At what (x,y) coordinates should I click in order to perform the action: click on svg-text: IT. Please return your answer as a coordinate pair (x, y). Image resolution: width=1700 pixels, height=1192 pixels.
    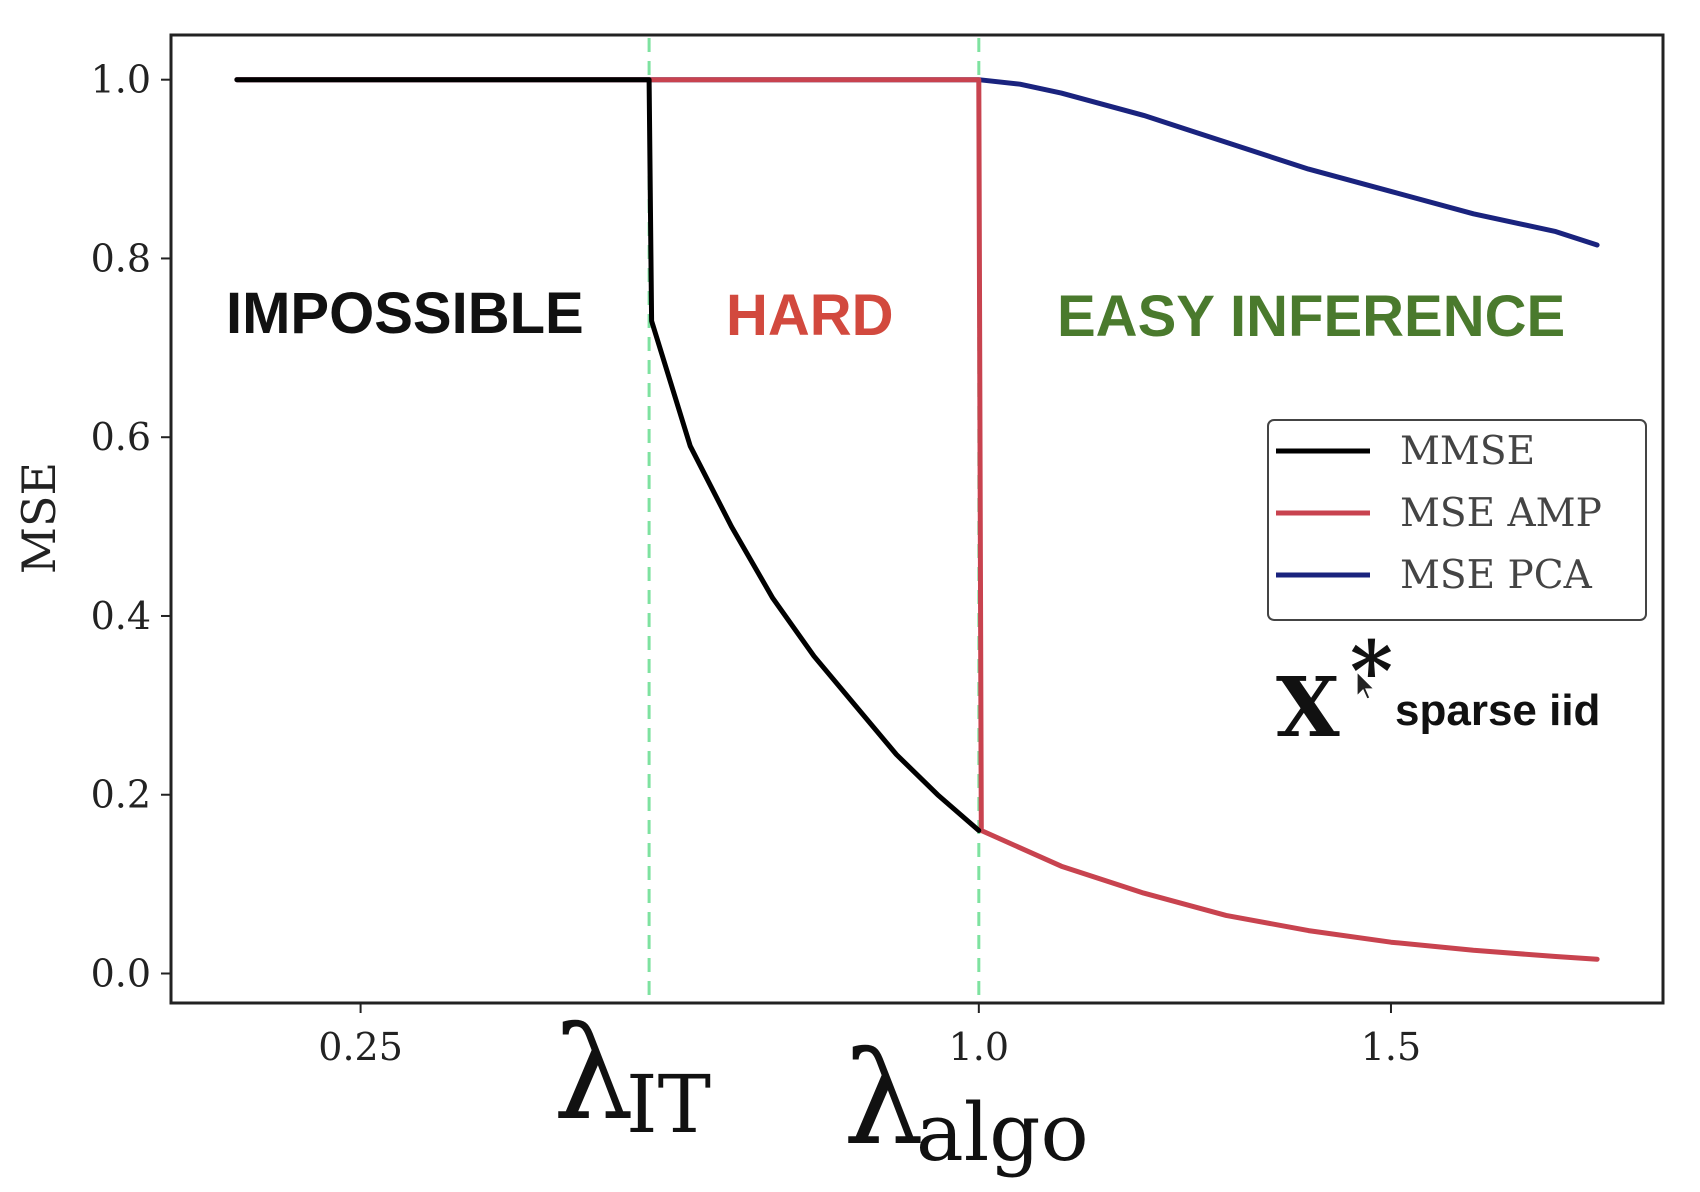
    Looking at the image, I should click on (668, 1104).